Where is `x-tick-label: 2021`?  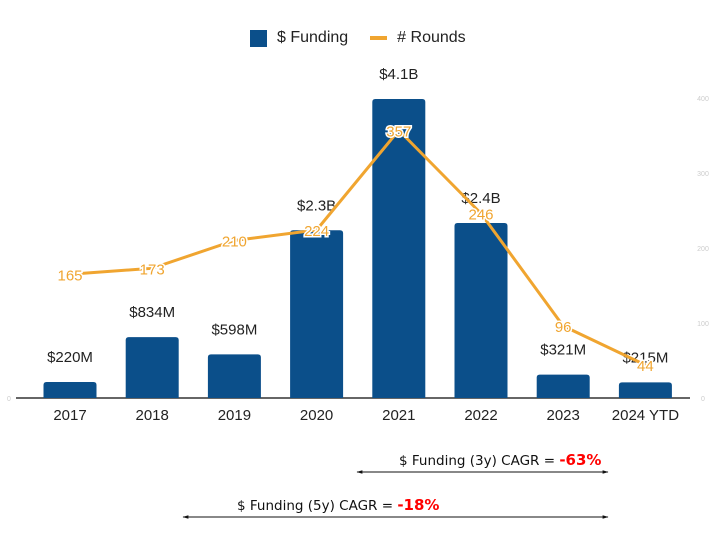
x-tick-label: 2021 is located at coordinates (398, 415).